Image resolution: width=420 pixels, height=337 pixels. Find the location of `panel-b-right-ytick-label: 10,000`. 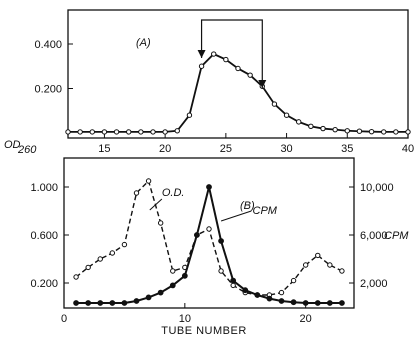

panel-b-right-ytick-label: 10,000 is located at coordinates (377, 188).